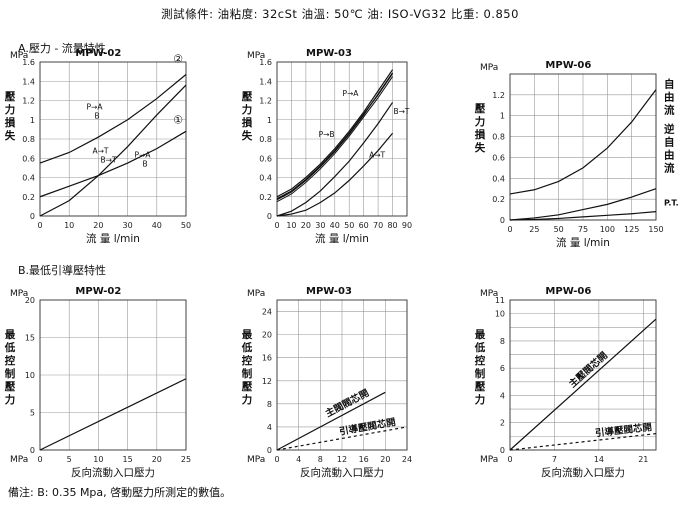  I want to click on y-tick-label: 5, so click(32, 413).